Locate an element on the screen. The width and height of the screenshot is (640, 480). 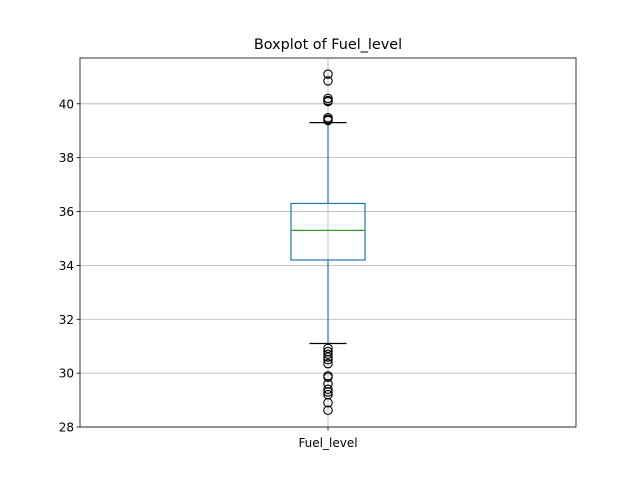
plot-area is located at coordinates (328, 242).